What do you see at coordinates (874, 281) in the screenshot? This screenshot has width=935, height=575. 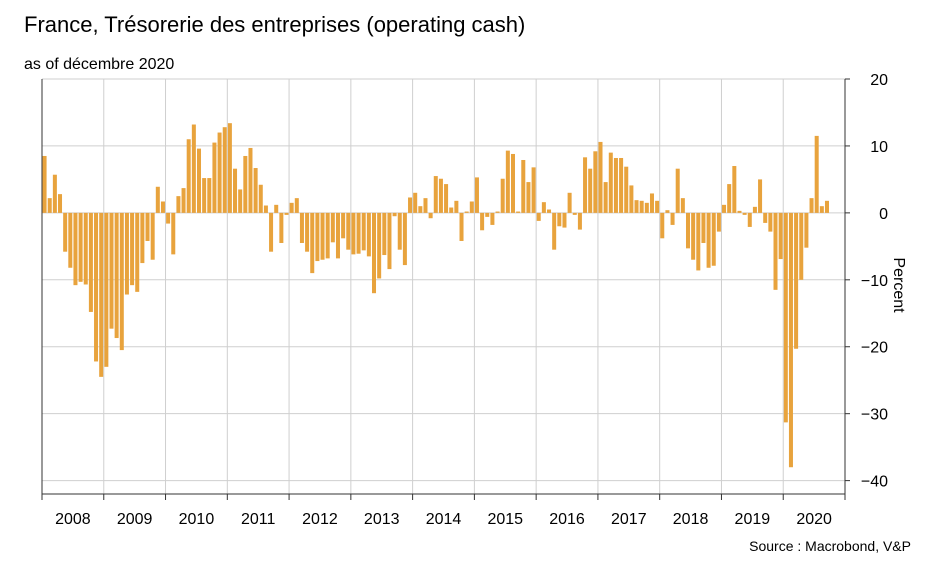 I see `y-tick-label: −10` at bounding box center [874, 281].